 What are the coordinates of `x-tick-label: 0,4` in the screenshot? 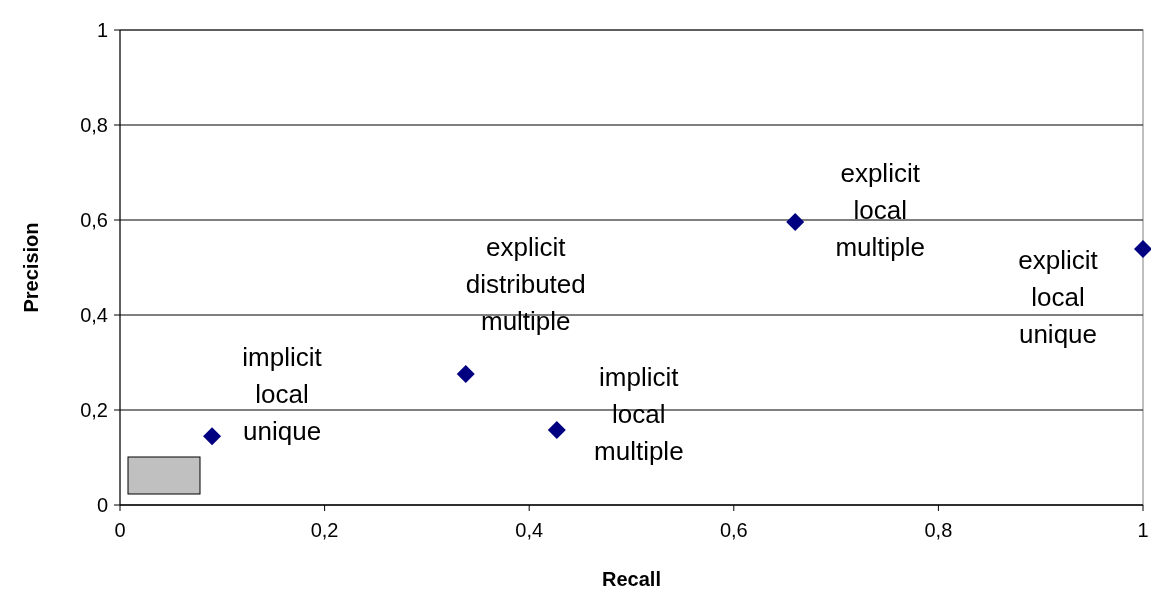 It's located at (529, 530).